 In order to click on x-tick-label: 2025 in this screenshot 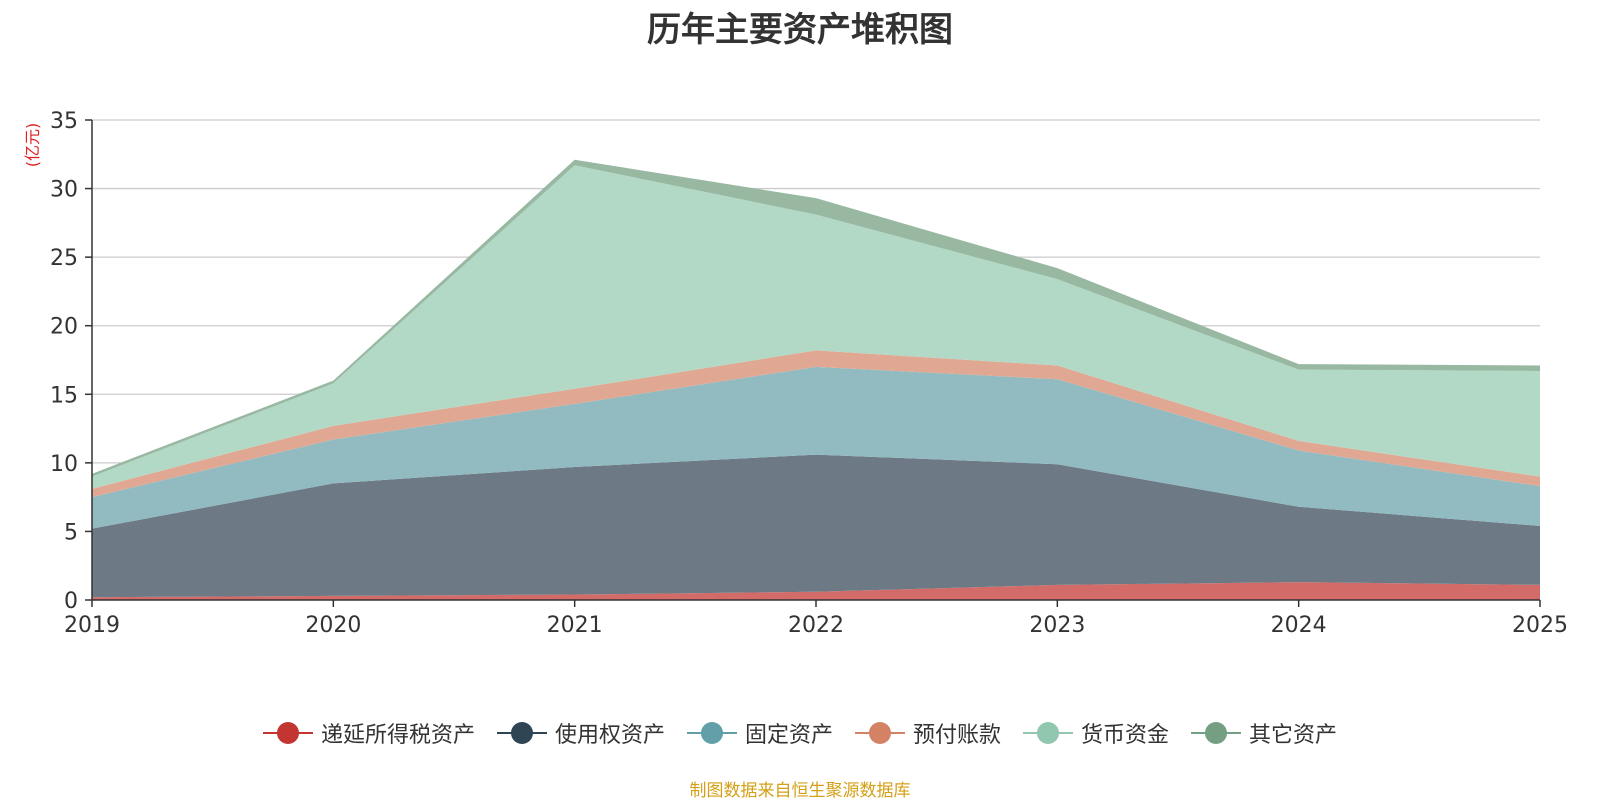, I will do `click(1540, 625)`.